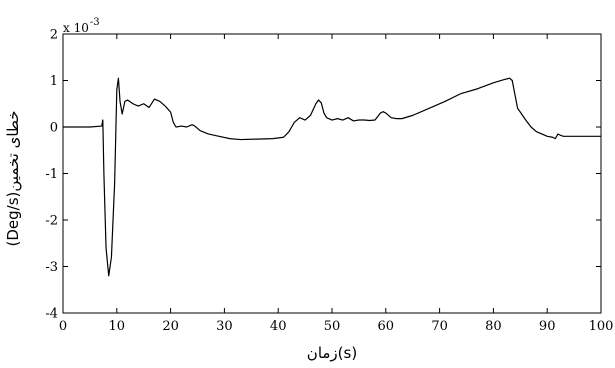  What do you see at coordinates (332, 326) in the screenshot?
I see `x-tick-label: 50` at bounding box center [332, 326].